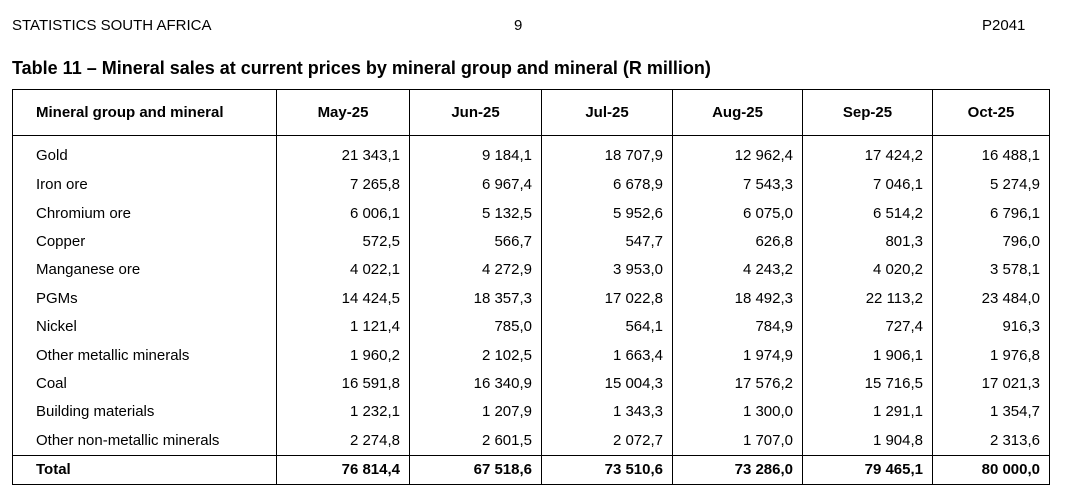 This screenshot has width=1074, height=500. What do you see at coordinates (991, 298) in the screenshot?
I see `value-cell: 23 484,0` at bounding box center [991, 298].